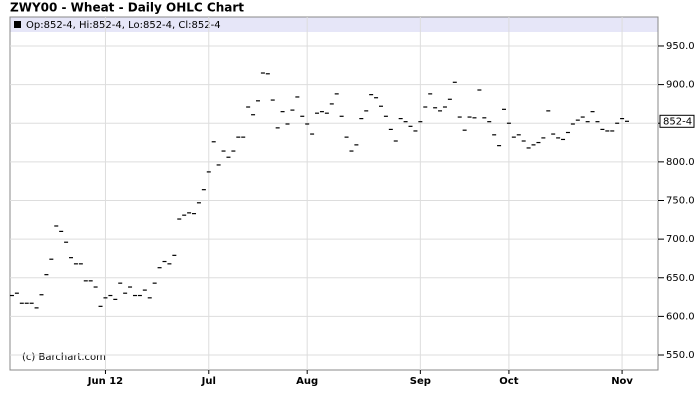 The height and width of the screenshot is (411, 700). Describe the element at coordinates (622, 381) in the screenshot. I see `x-tick-label: Nov` at that location.